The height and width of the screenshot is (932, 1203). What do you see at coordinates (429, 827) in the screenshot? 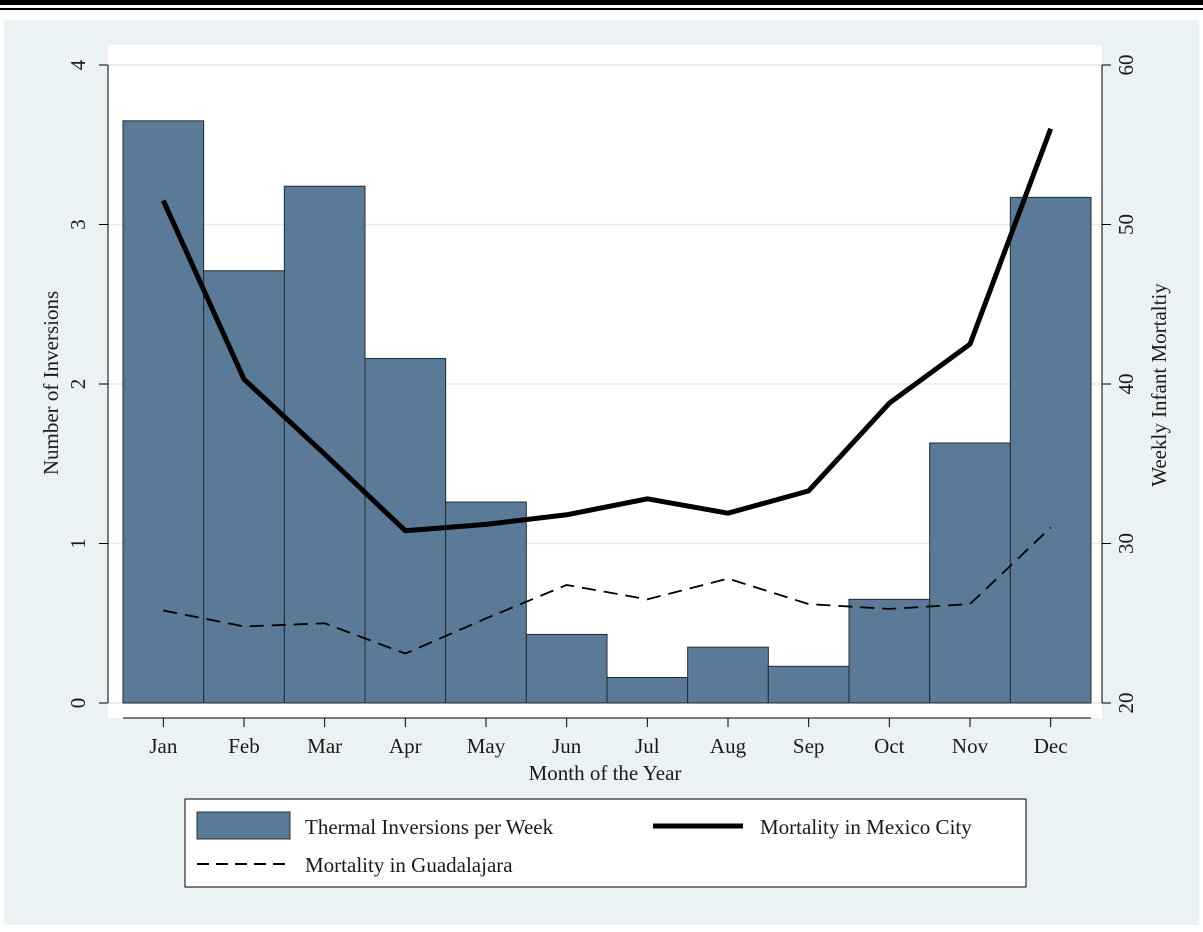
I see `legend-label-inversions: Thermal Inversions per Week` at bounding box center [429, 827].